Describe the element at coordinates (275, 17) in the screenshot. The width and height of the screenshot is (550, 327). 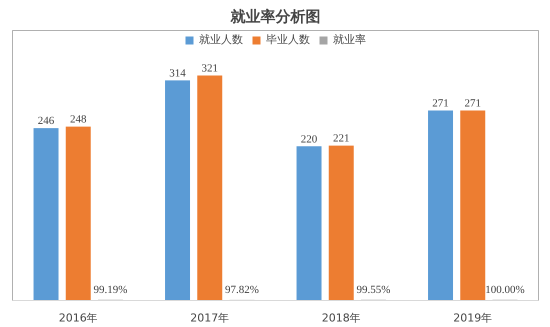
I see `chart-title: 就业率分析图` at that location.